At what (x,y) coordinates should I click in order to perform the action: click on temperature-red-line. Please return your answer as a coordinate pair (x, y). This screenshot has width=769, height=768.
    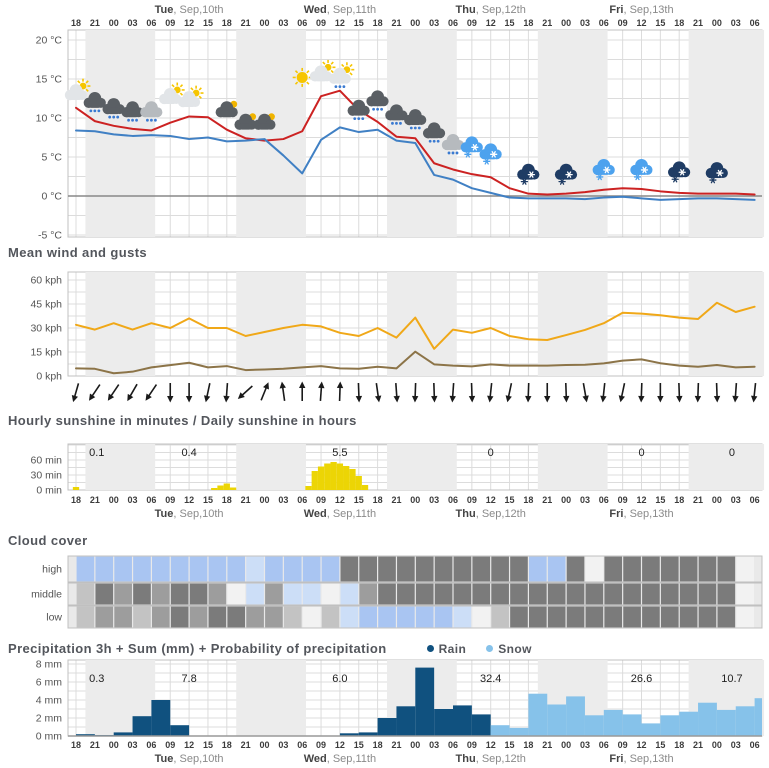
    Looking at the image, I should click on (415, 142).